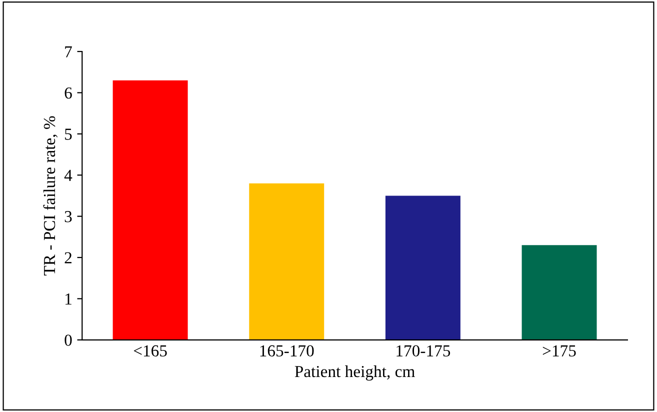 This screenshot has height=412, width=657. What do you see at coordinates (50, 196) in the screenshot?
I see `y-axis-title: TR - PCI failure rate, %` at bounding box center [50, 196].